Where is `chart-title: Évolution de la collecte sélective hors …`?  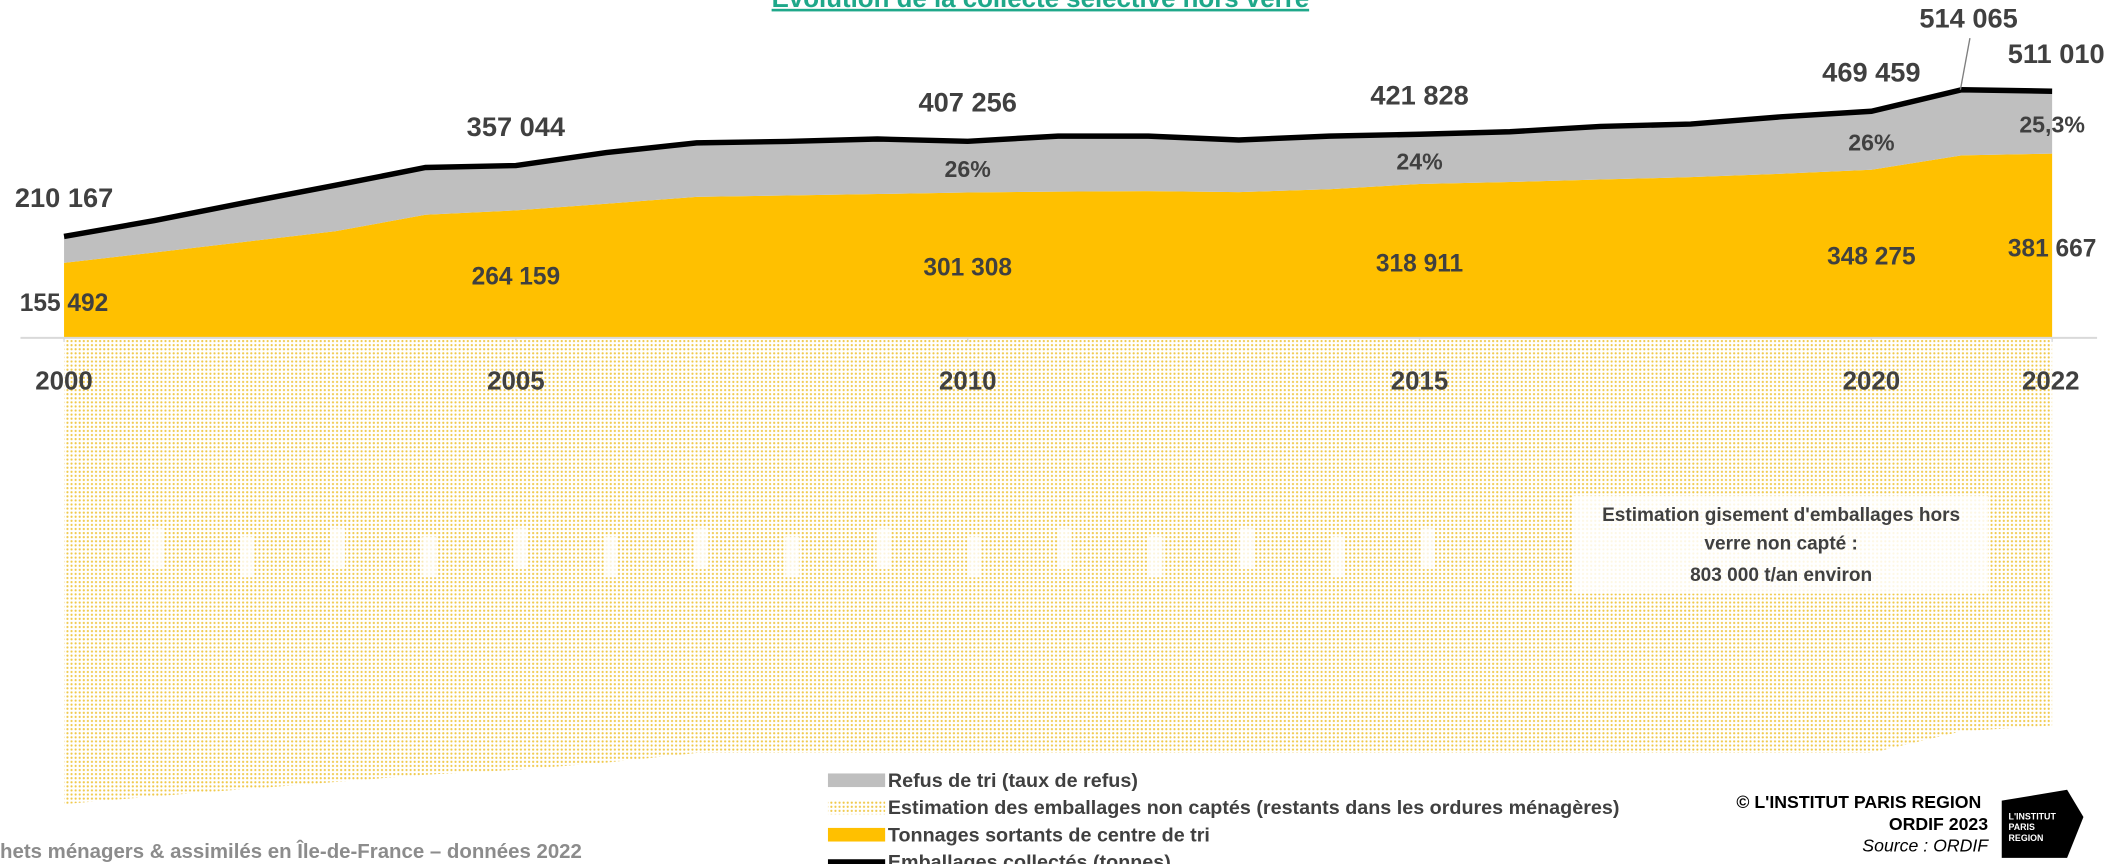
chart-title: Évolution de la collecte sélective hors … is located at coordinates (1041, 6).